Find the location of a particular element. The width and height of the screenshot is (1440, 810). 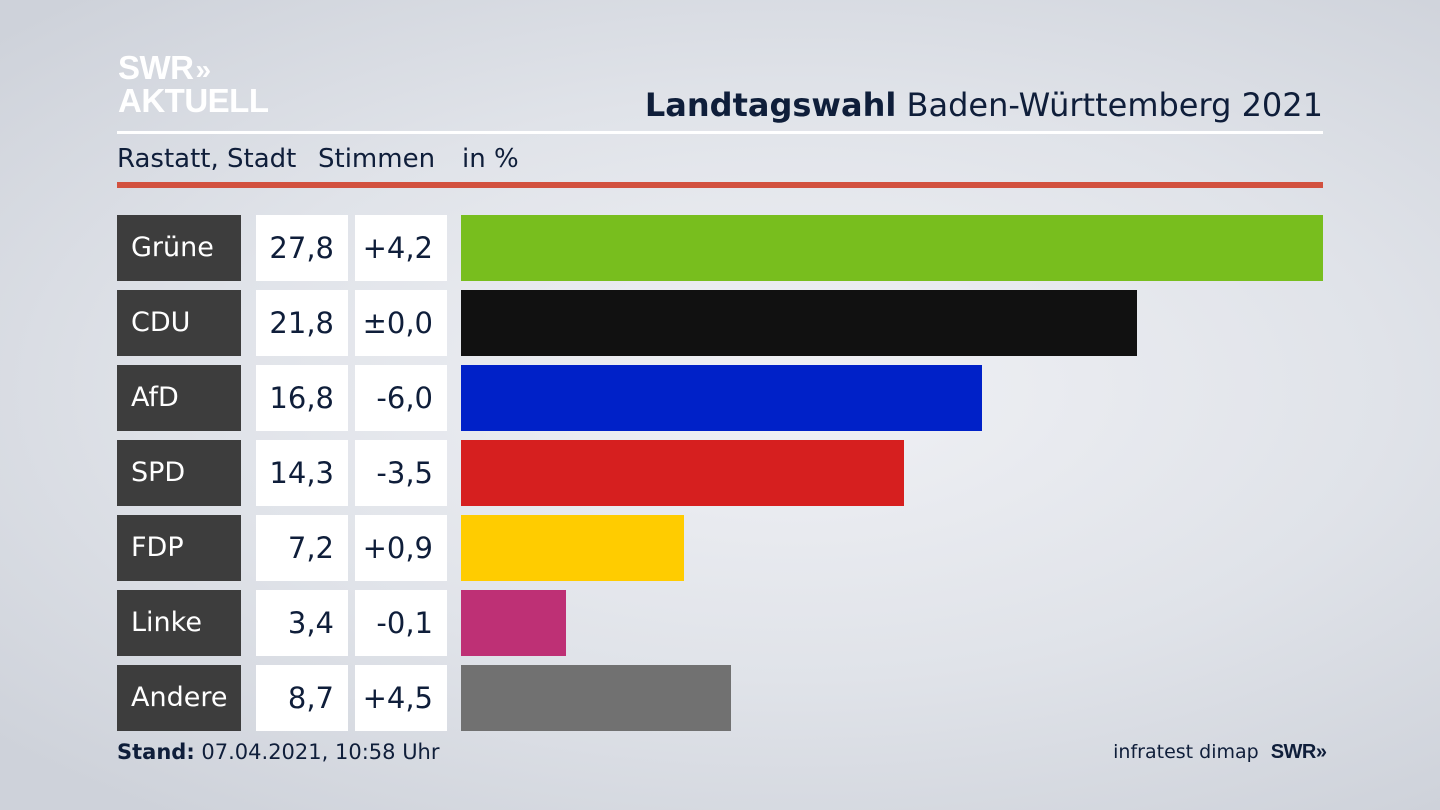

source-label: infratest dimap is located at coordinates (1186, 752).